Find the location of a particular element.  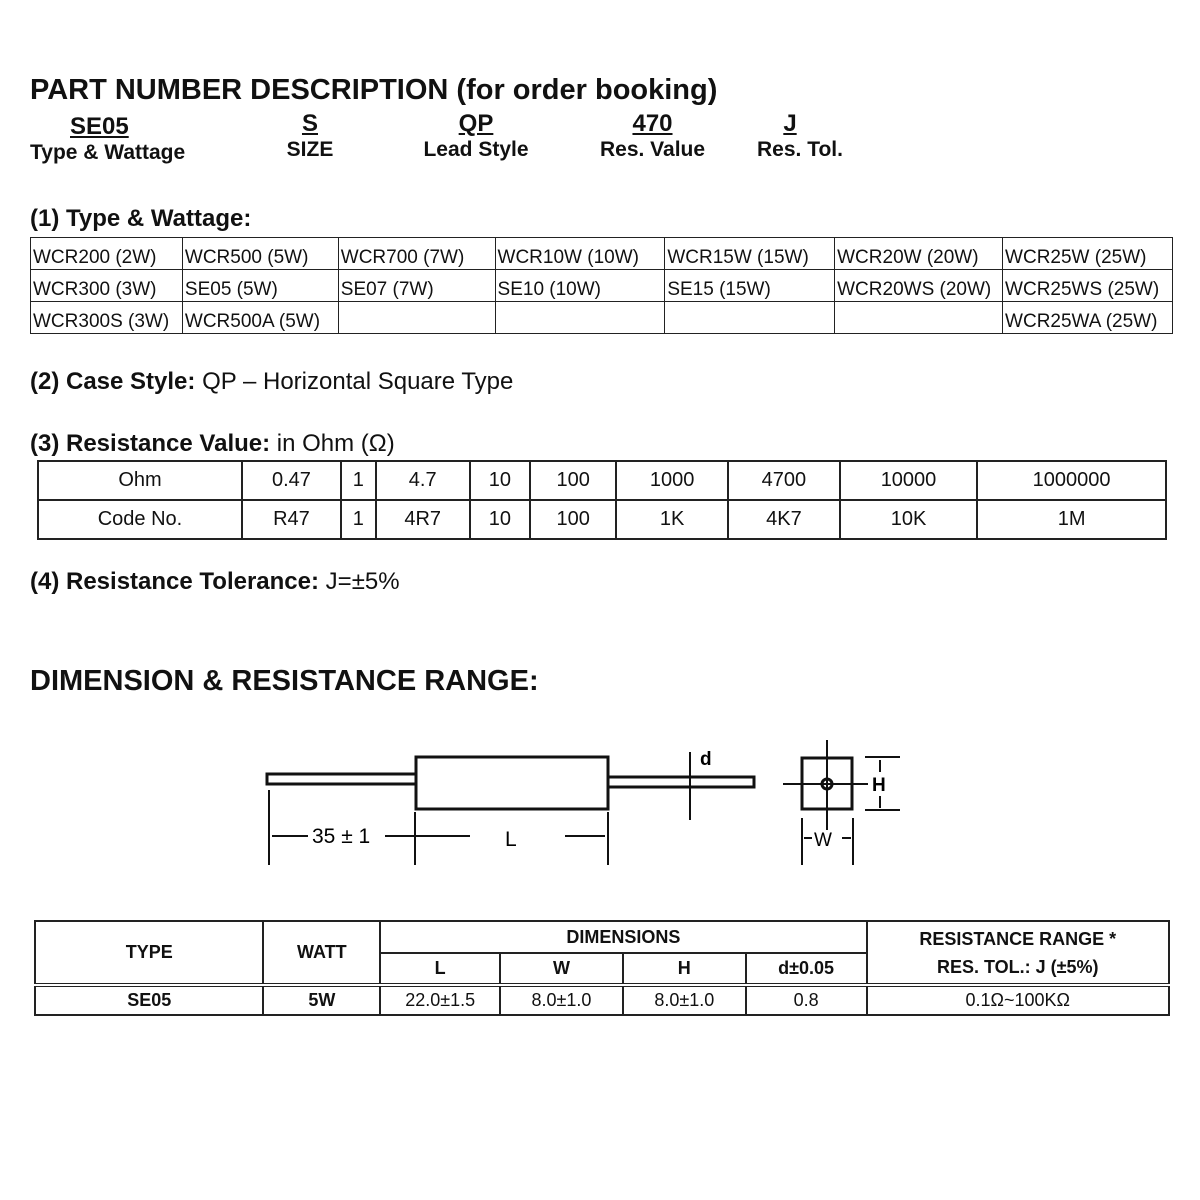

cell-d: 0.8 is located at coordinates (806, 1000).